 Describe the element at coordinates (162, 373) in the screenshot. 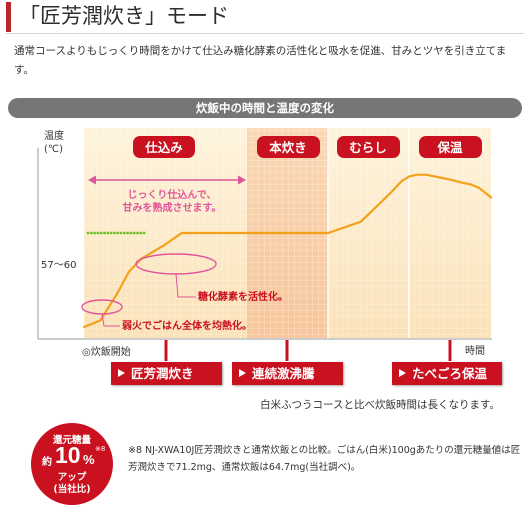

I see `tag-label: 匠芳潤炊き` at that location.